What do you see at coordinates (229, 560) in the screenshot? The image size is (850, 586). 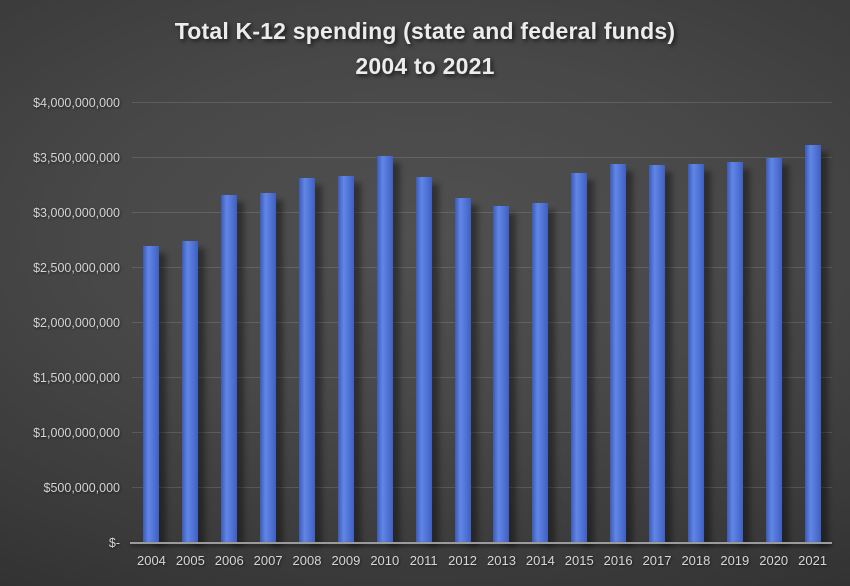 I see `x-axis-label-2006: 2006` at bounding box center [229, 560].